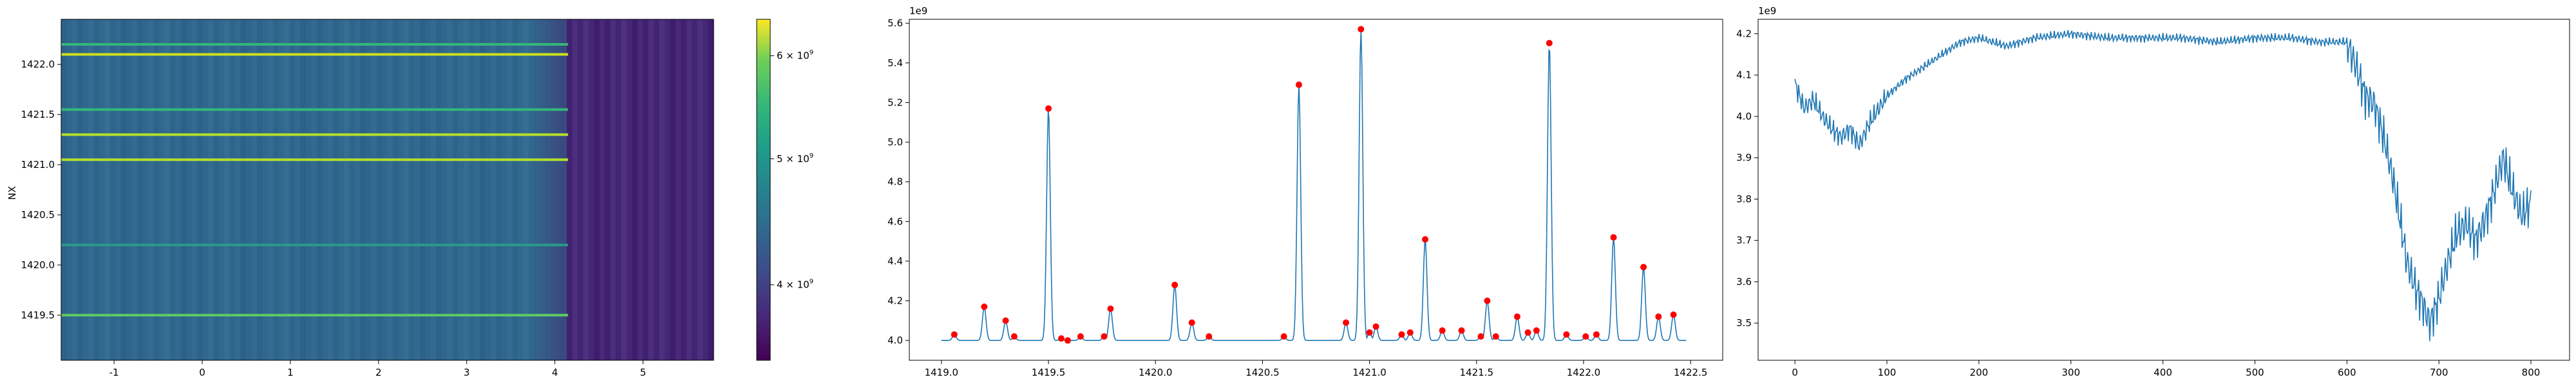  I want to click on x-tick-label: 5, so click(643, 372).